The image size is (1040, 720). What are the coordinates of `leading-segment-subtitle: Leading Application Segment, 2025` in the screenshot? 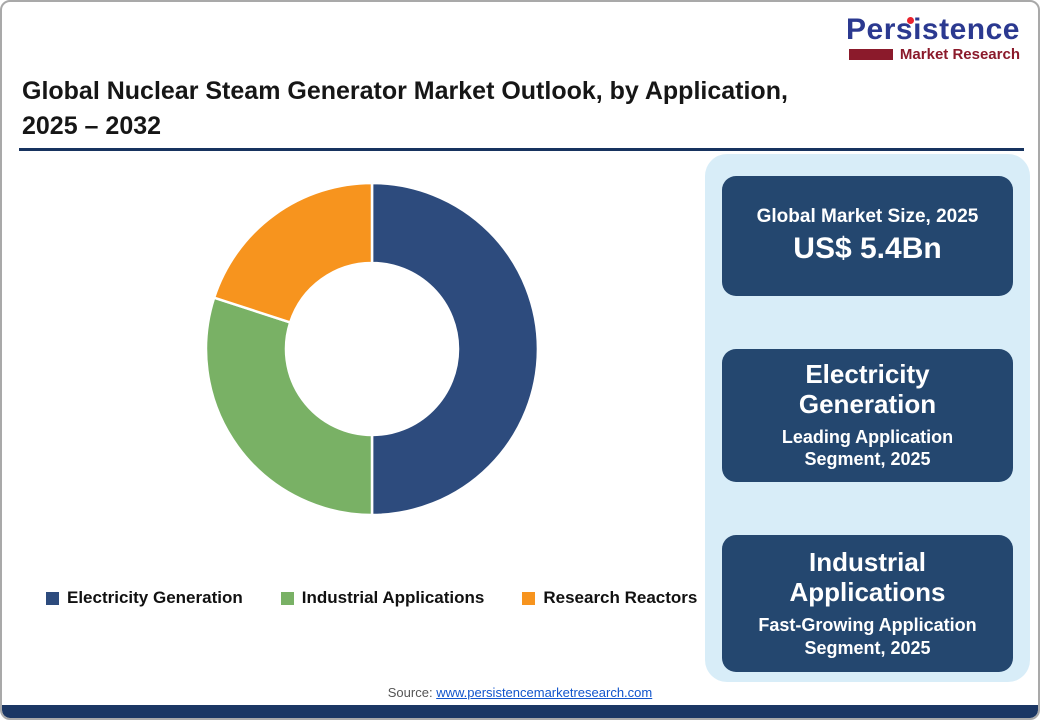 It's located at (867, 448).